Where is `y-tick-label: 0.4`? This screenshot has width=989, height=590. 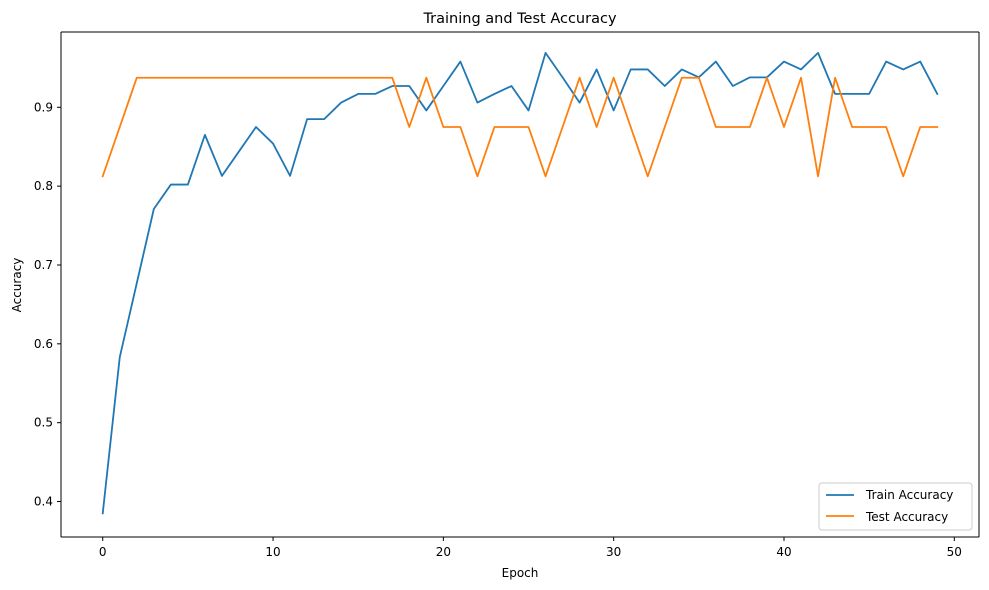
y-tick-label: 0.4 is located at coordinates (43, 502).